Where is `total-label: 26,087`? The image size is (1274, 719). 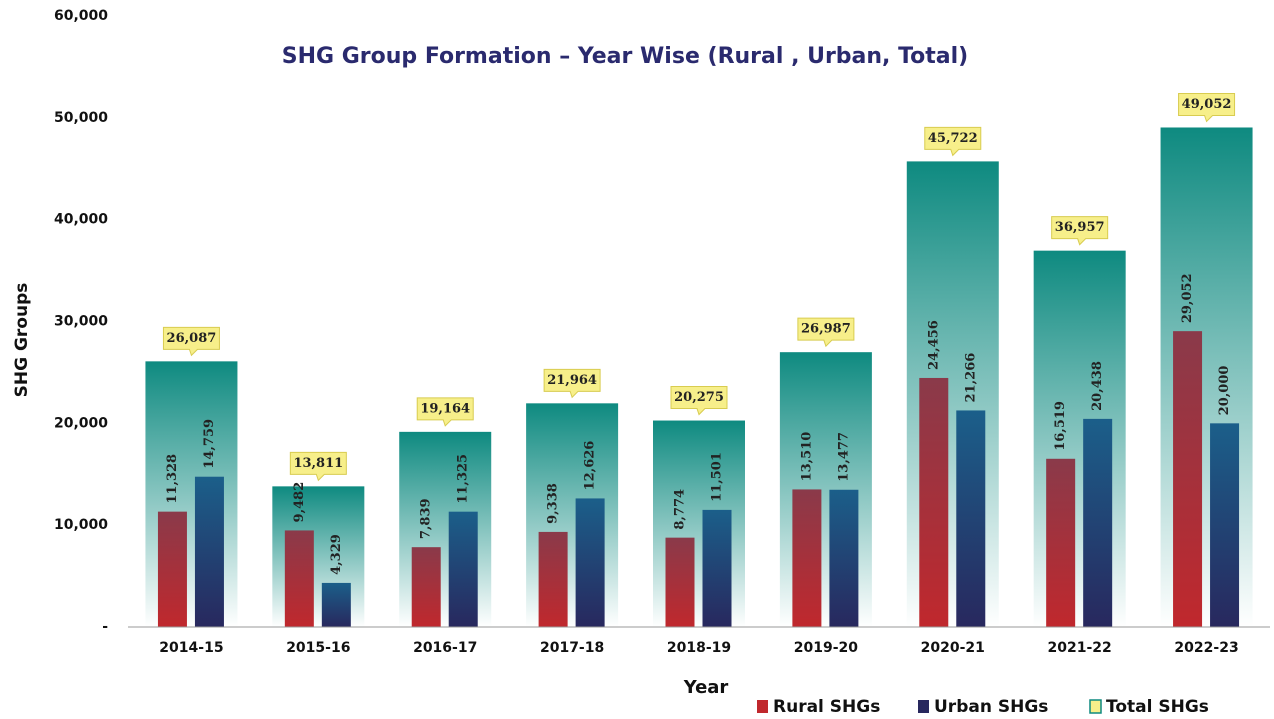 total-label: 26,087 is located at coordinates (192, 338).